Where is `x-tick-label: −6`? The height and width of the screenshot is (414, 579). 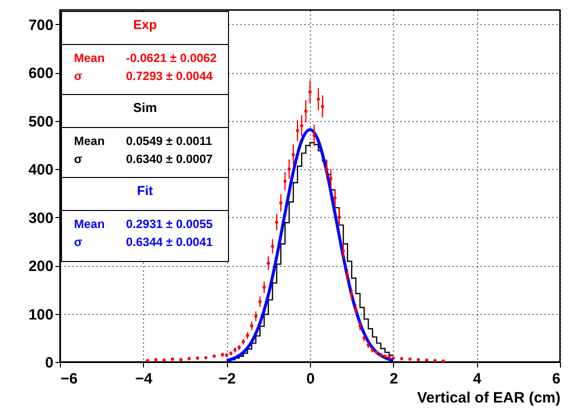
x-tick-label: −6 is located at coordinates (69, 379).